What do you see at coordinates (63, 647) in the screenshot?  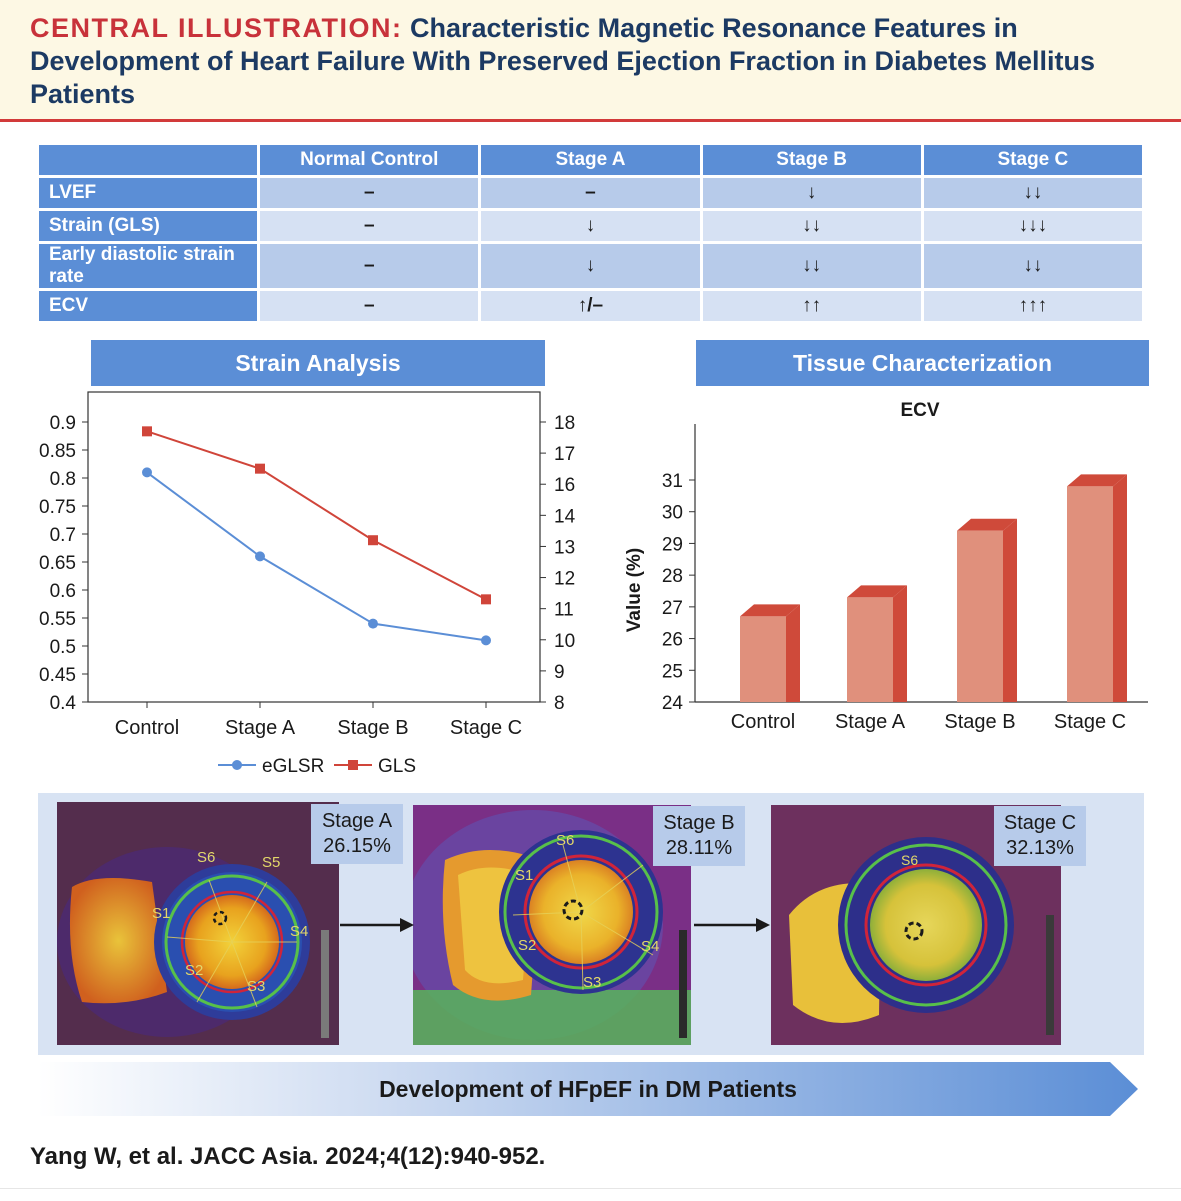 I see `left-tick-label: 0.5` at bounding box center [63, 647].